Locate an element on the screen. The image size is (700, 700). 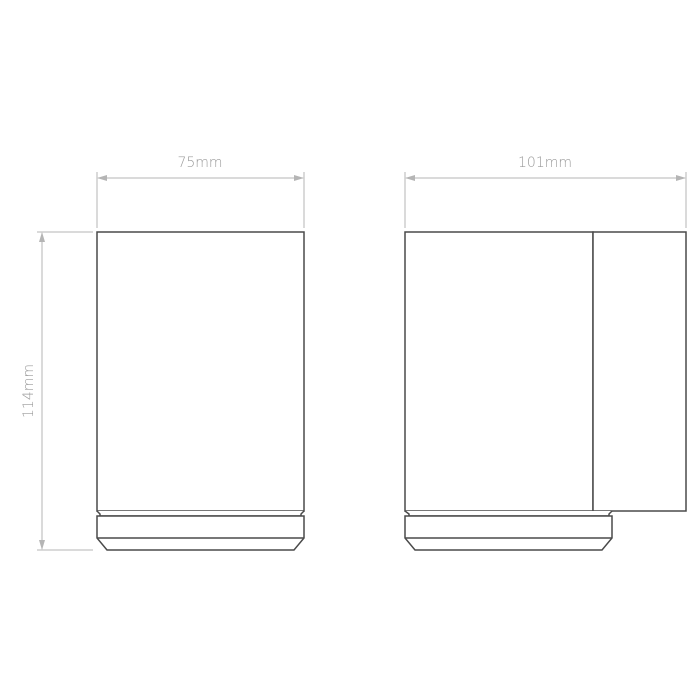
side-width-dimension: 101mm is located at coordinates (545, 191).